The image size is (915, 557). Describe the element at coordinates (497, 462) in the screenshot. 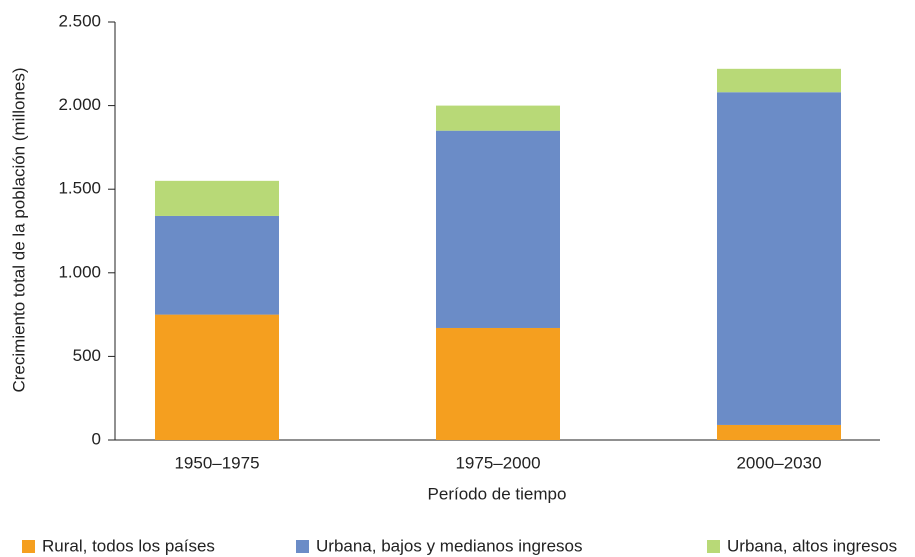

I see `x-tick-label: 1975–2000` at that location.